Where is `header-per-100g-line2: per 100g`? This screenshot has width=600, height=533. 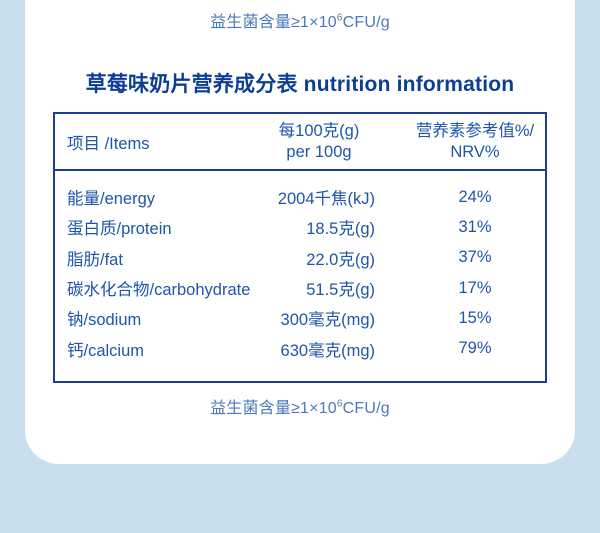
header-per-100g-line2: per 100g is located at coordinates (319, 151).